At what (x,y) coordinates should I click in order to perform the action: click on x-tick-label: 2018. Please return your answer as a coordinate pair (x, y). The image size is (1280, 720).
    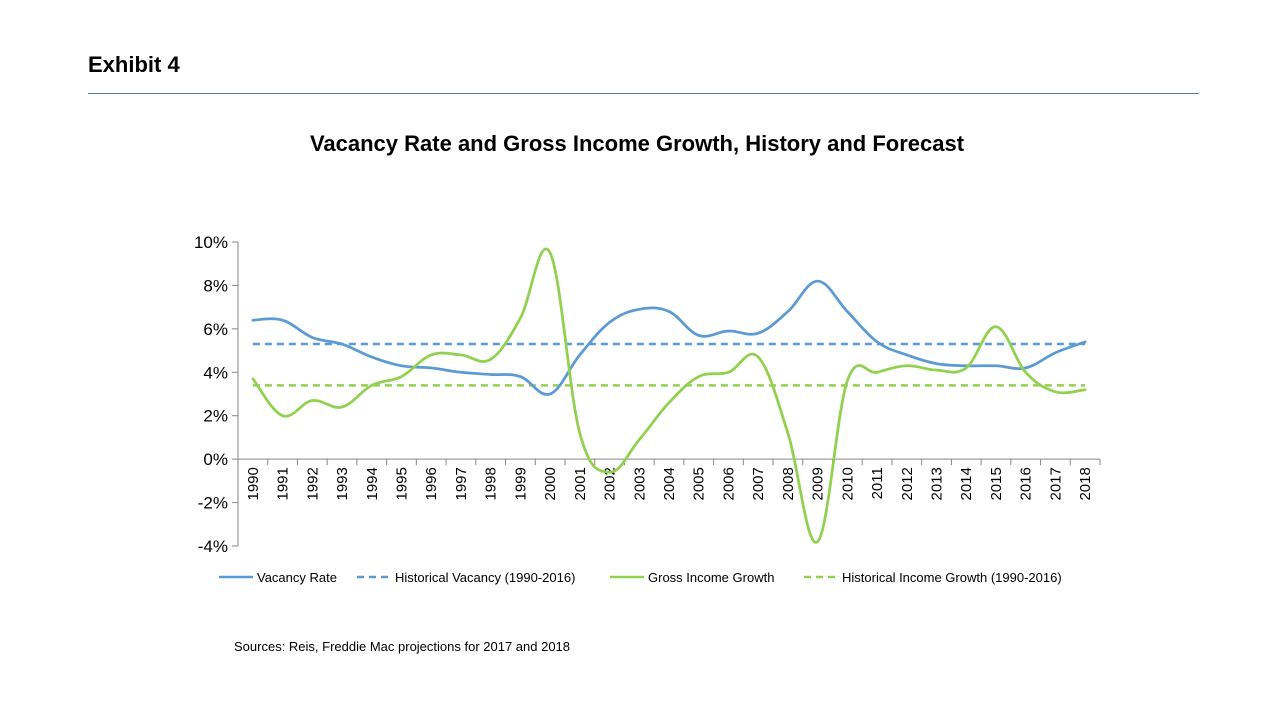
    Looking at the image, I should click on (1085, 483).